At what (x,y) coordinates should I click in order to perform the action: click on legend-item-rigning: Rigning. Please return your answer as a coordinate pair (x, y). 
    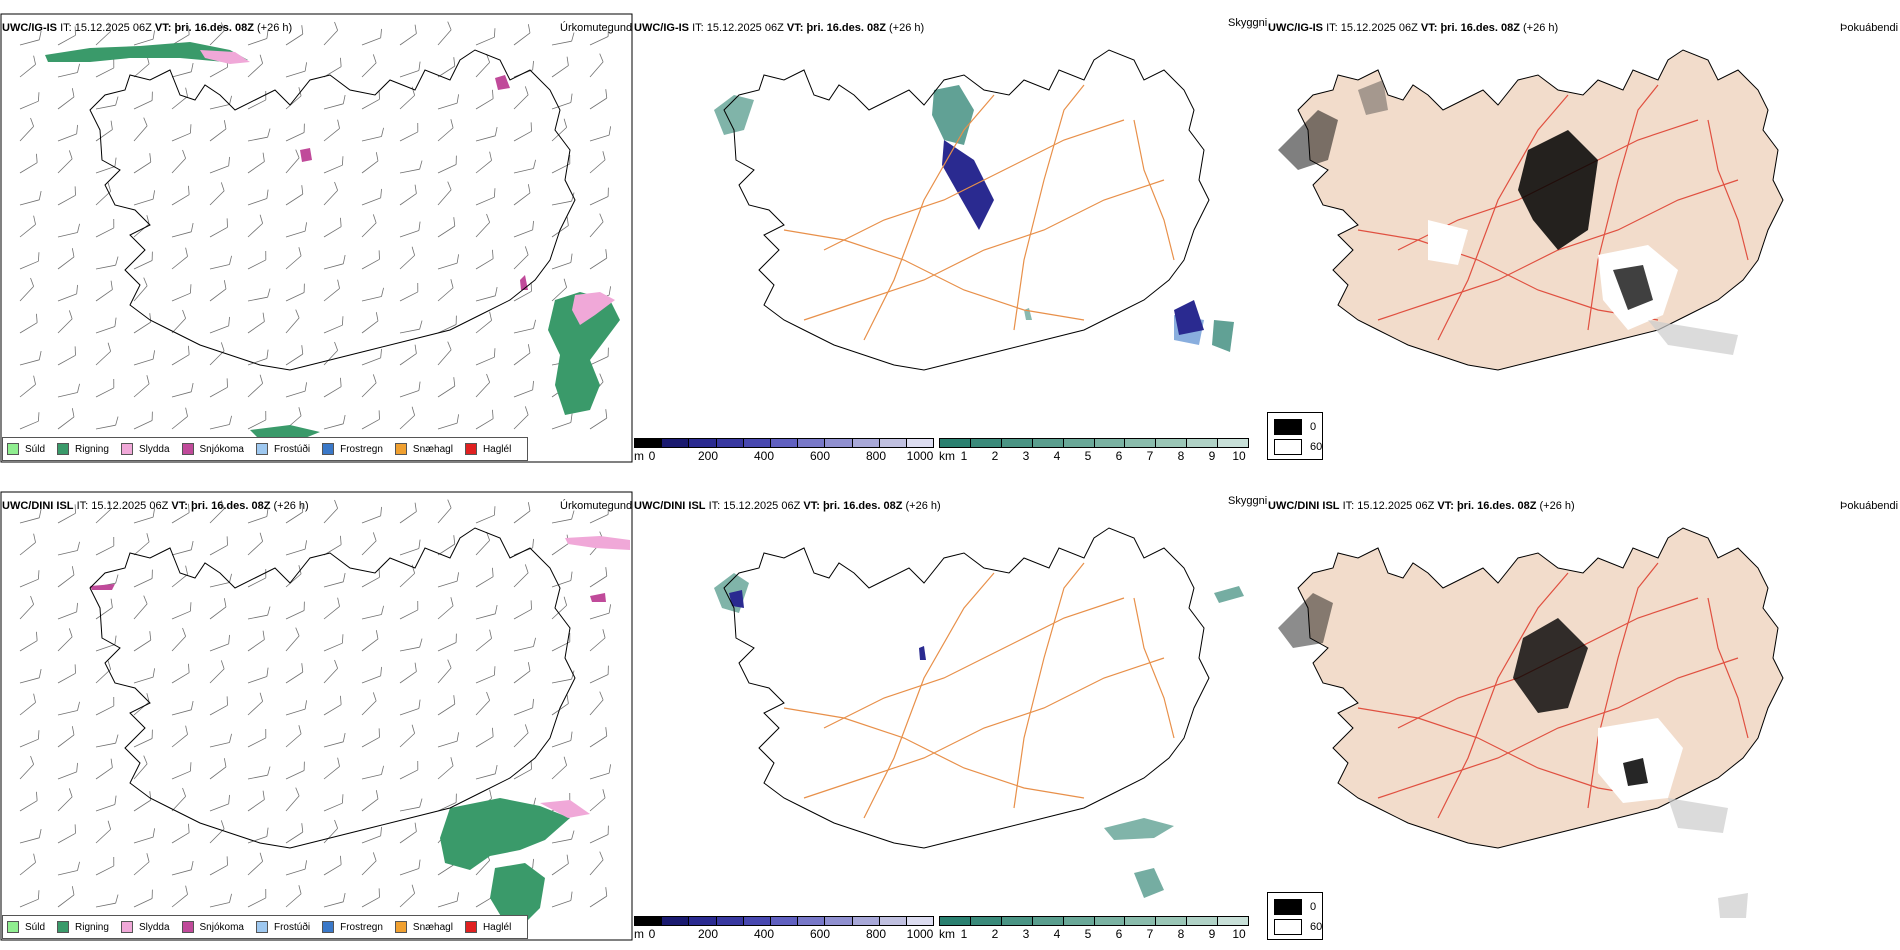
    Looking at the image, I should click on (83, 927).